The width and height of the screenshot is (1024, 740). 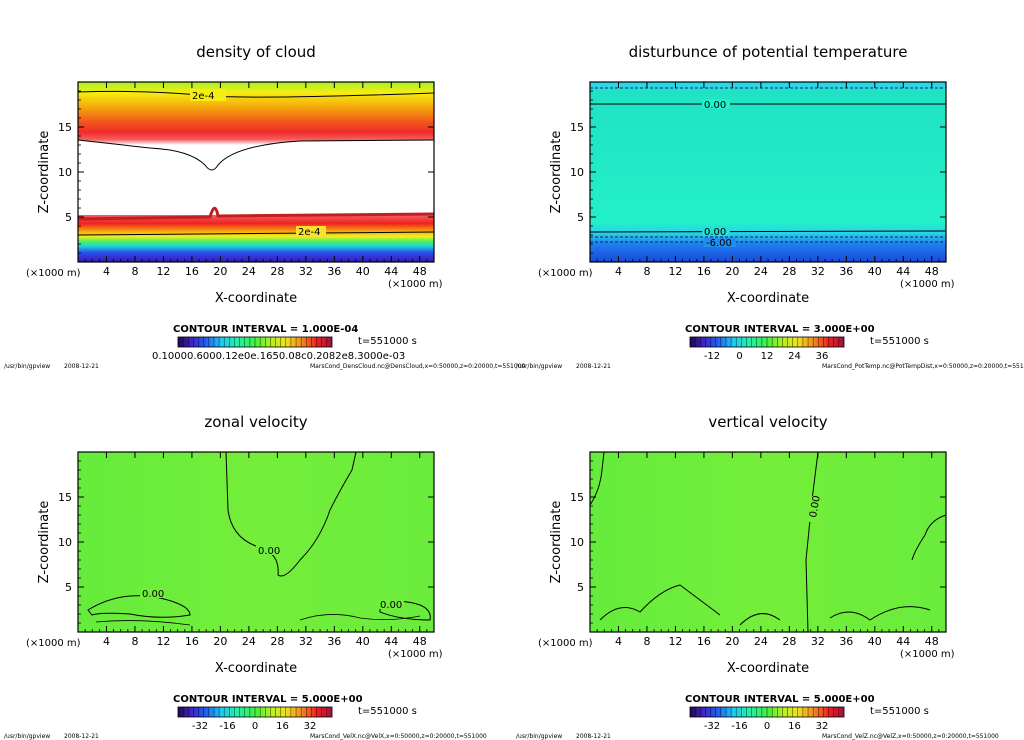 What do you see at coordinates (927, 654) in the screenshot?
I see `x-unit-label: (×1000 m)` at bounding box center [927, 654].